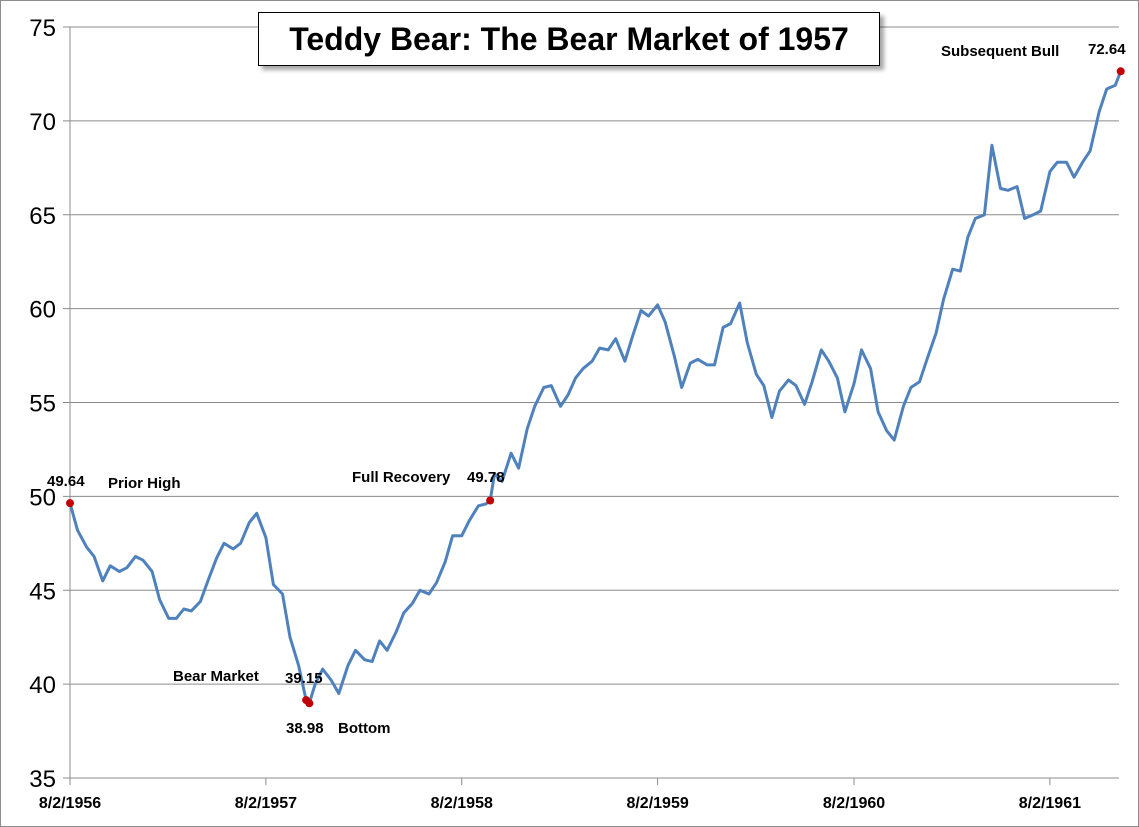  What do you see at coordinates (42, 28) in the screenshot?
I see `y-tick-label: 75` at bounding box center [42, 28].